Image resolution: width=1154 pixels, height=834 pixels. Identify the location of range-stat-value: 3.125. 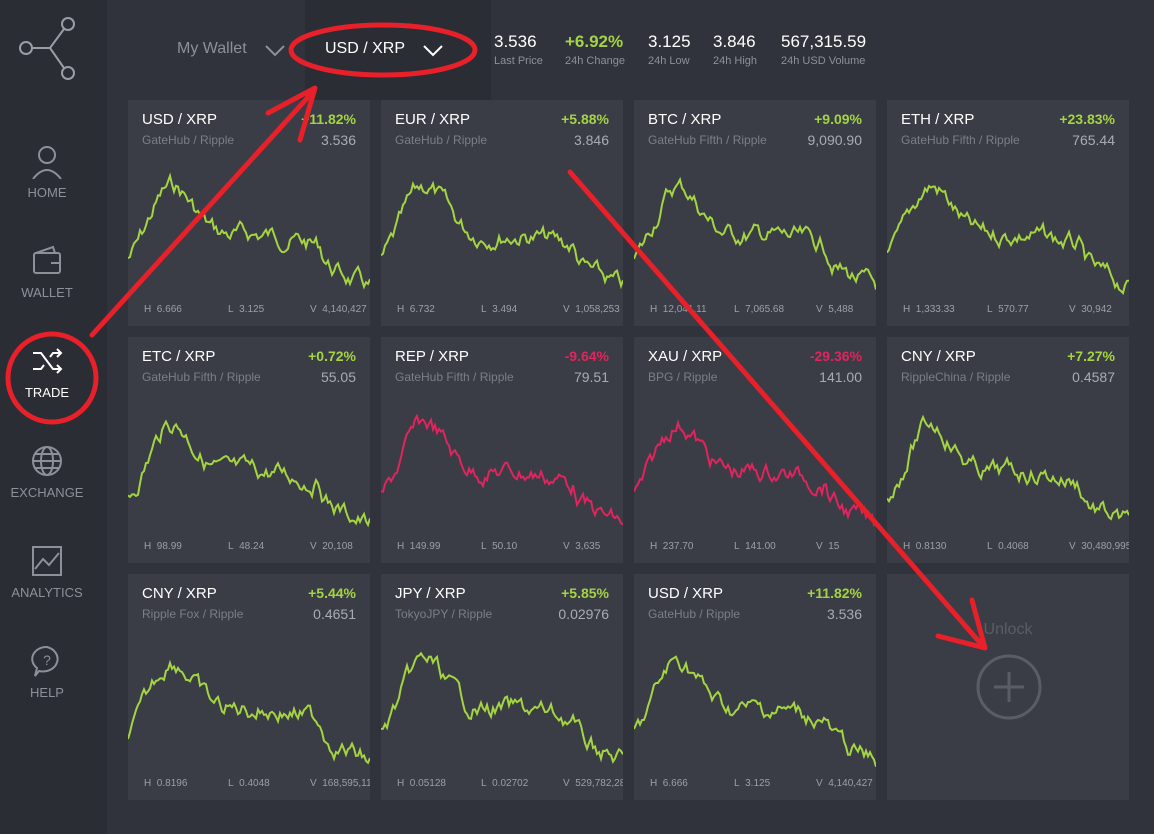
(758, 783).